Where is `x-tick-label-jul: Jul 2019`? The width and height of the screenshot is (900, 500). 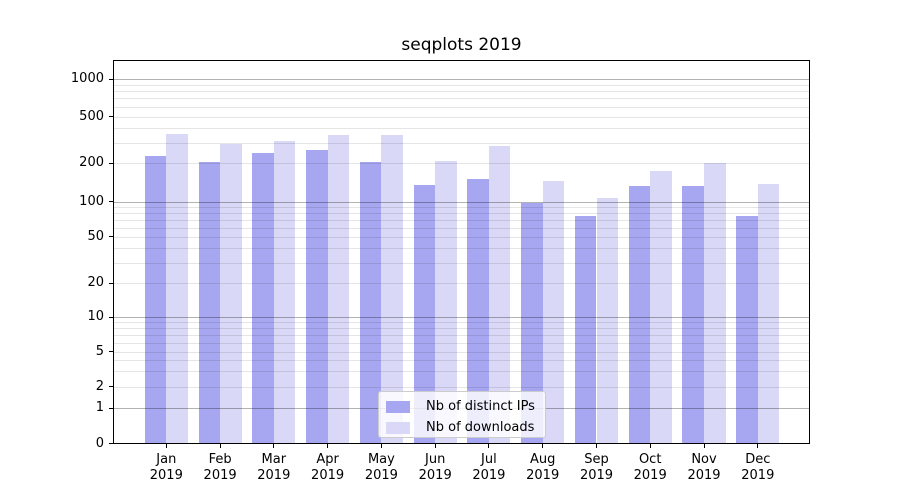 x-tick-label-jul: Jul 2019 is located at coordinates (489, 467).